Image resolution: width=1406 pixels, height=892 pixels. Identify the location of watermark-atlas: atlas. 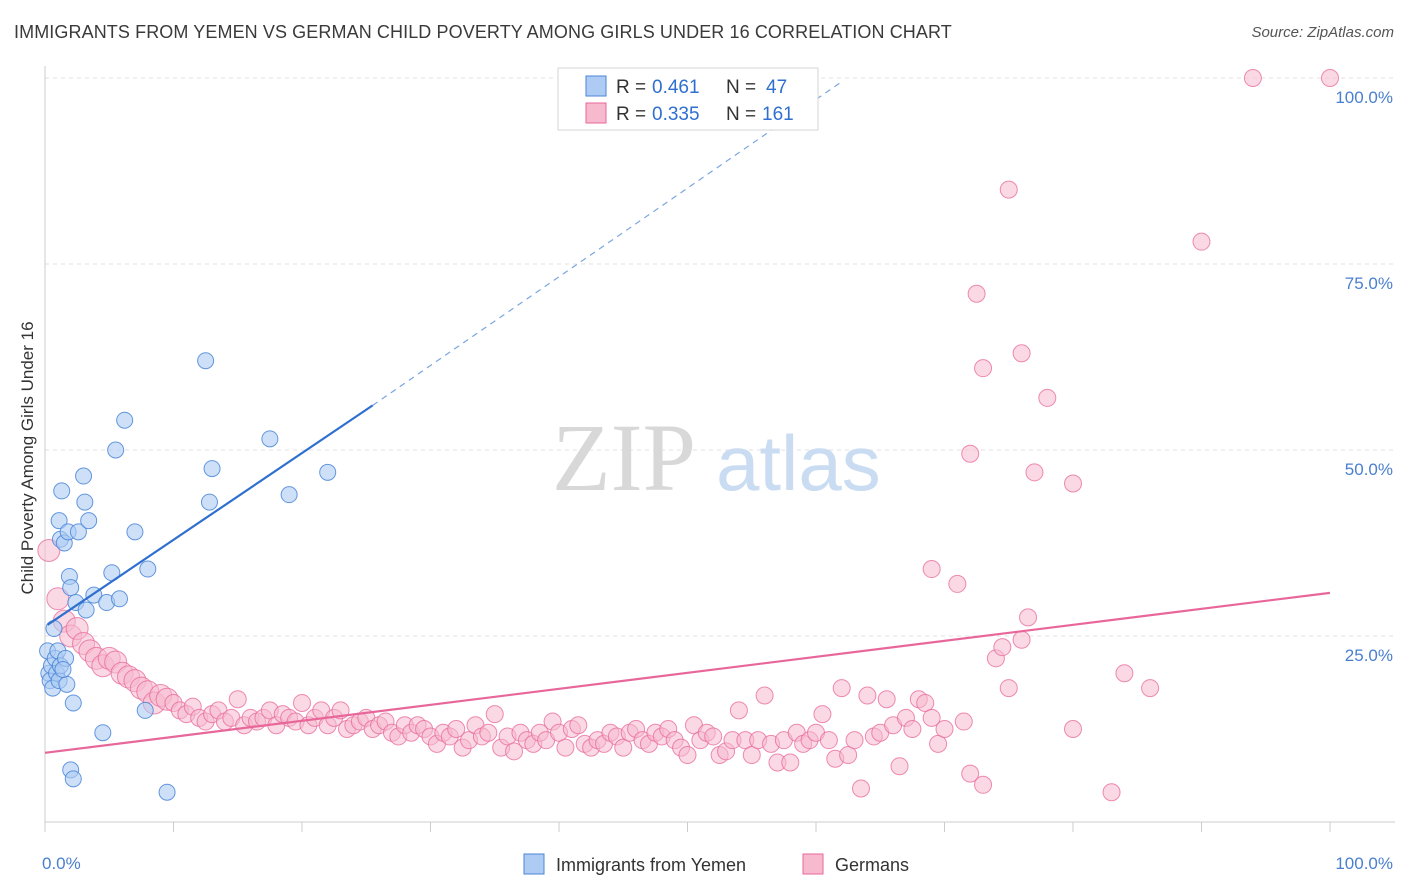
(798, 463).